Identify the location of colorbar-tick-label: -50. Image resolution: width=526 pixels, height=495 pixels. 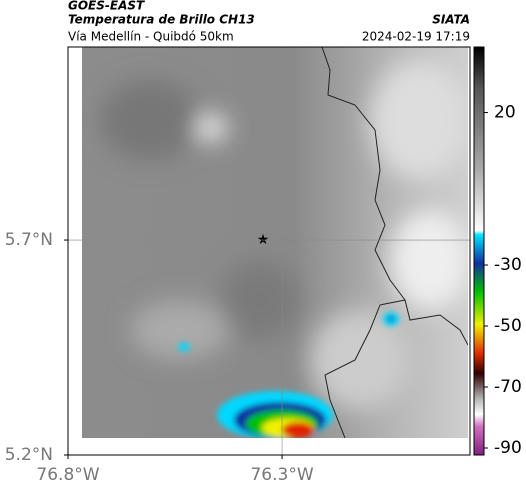
(508, 326).